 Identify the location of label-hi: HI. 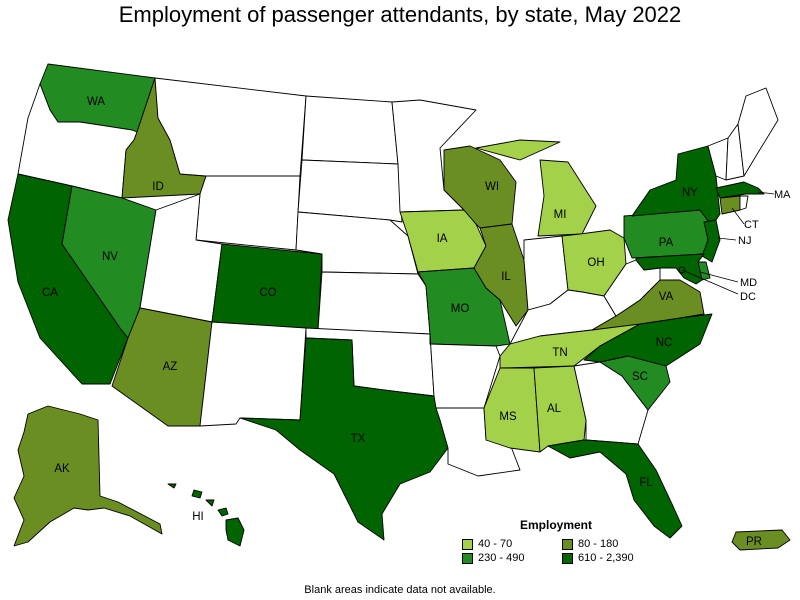
(198, 517).